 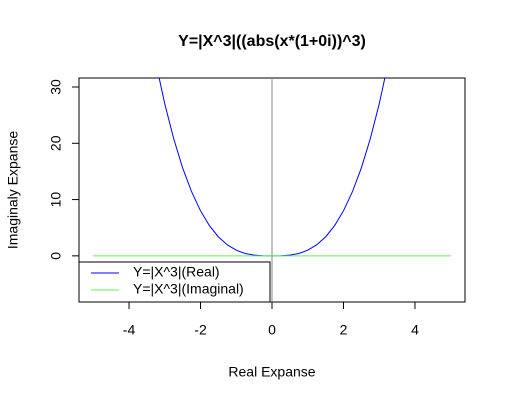 I want to click on x-tick-label: 0, so click(x=272, y=330).